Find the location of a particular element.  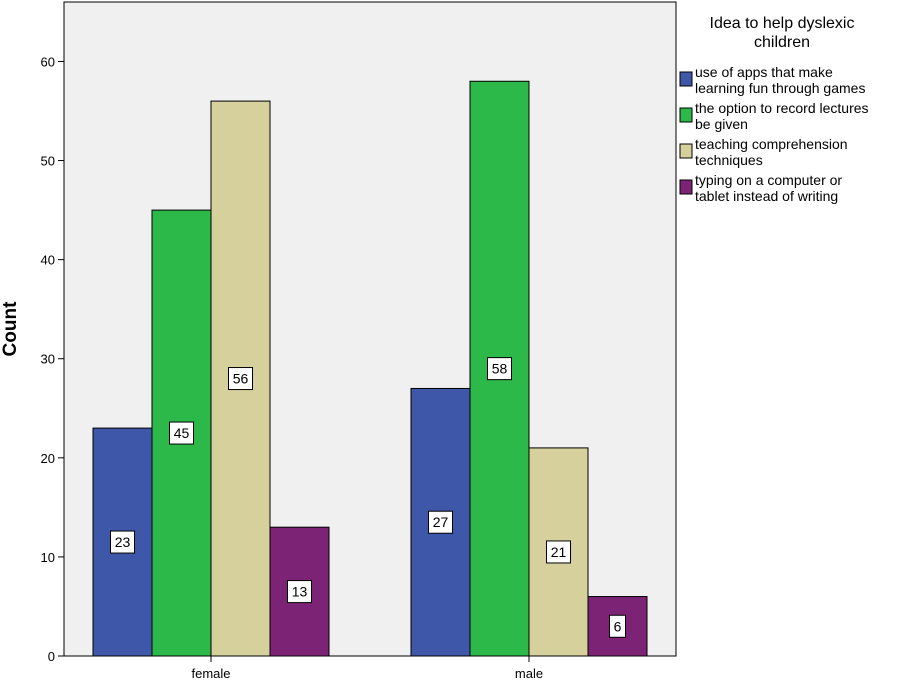

y-tick-label: 40 is located at coordinates (48, 260).